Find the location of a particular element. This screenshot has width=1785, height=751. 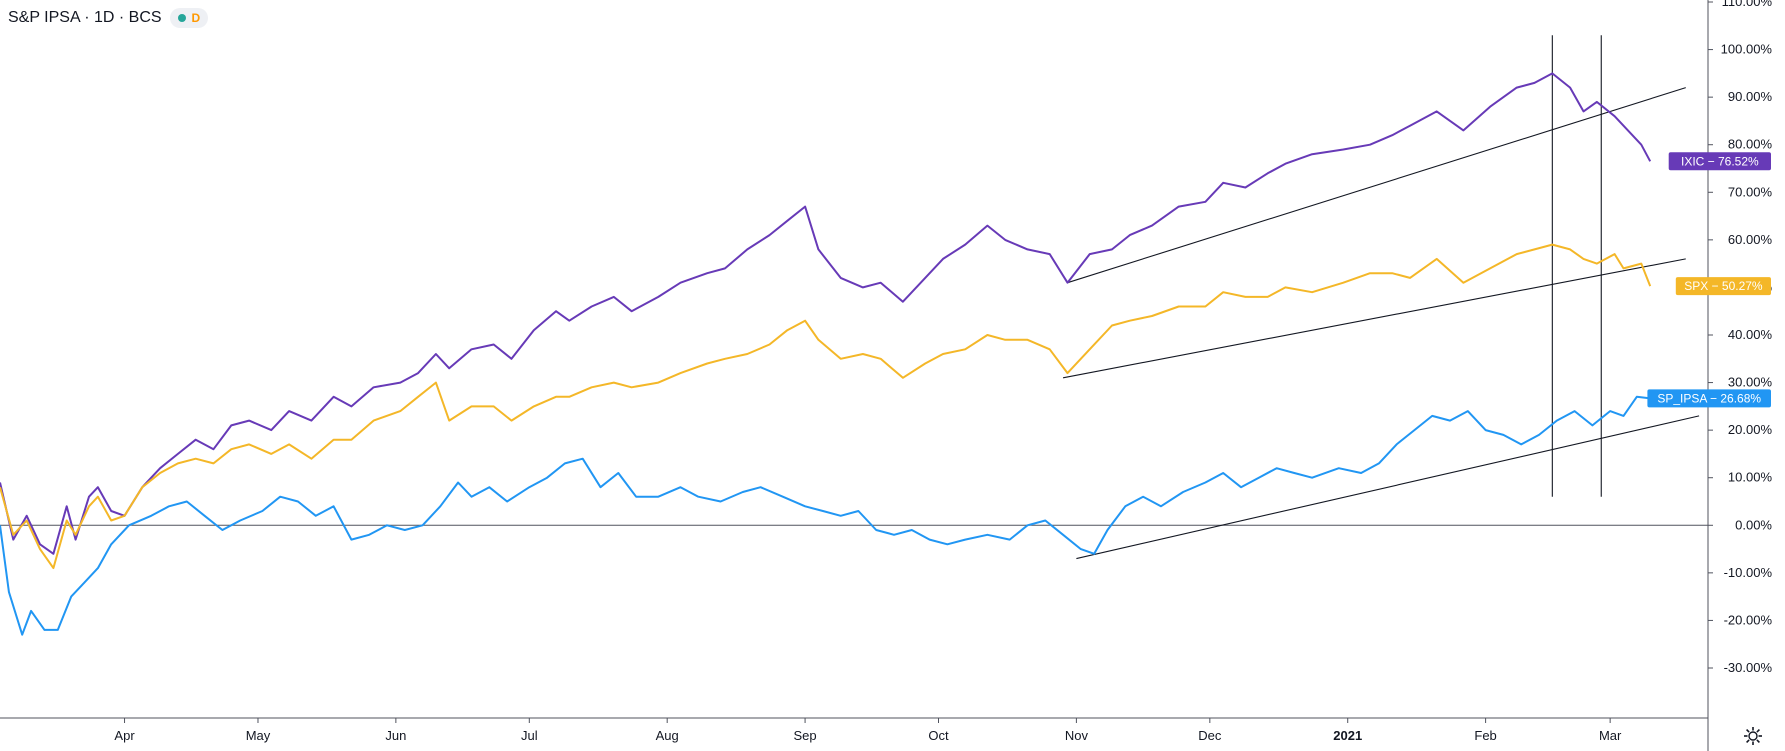

y-tick-label: 40.00% is located at coordinates (1750, 334).